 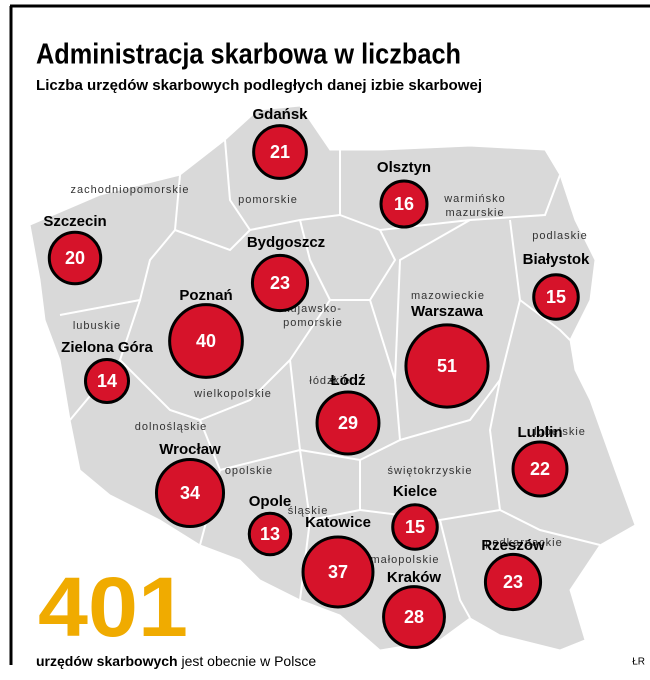 What do you see at coordinates (171, 427) in the screenshot?
I see `region-label: dolnośląskie` at bounding box center [171, 427].